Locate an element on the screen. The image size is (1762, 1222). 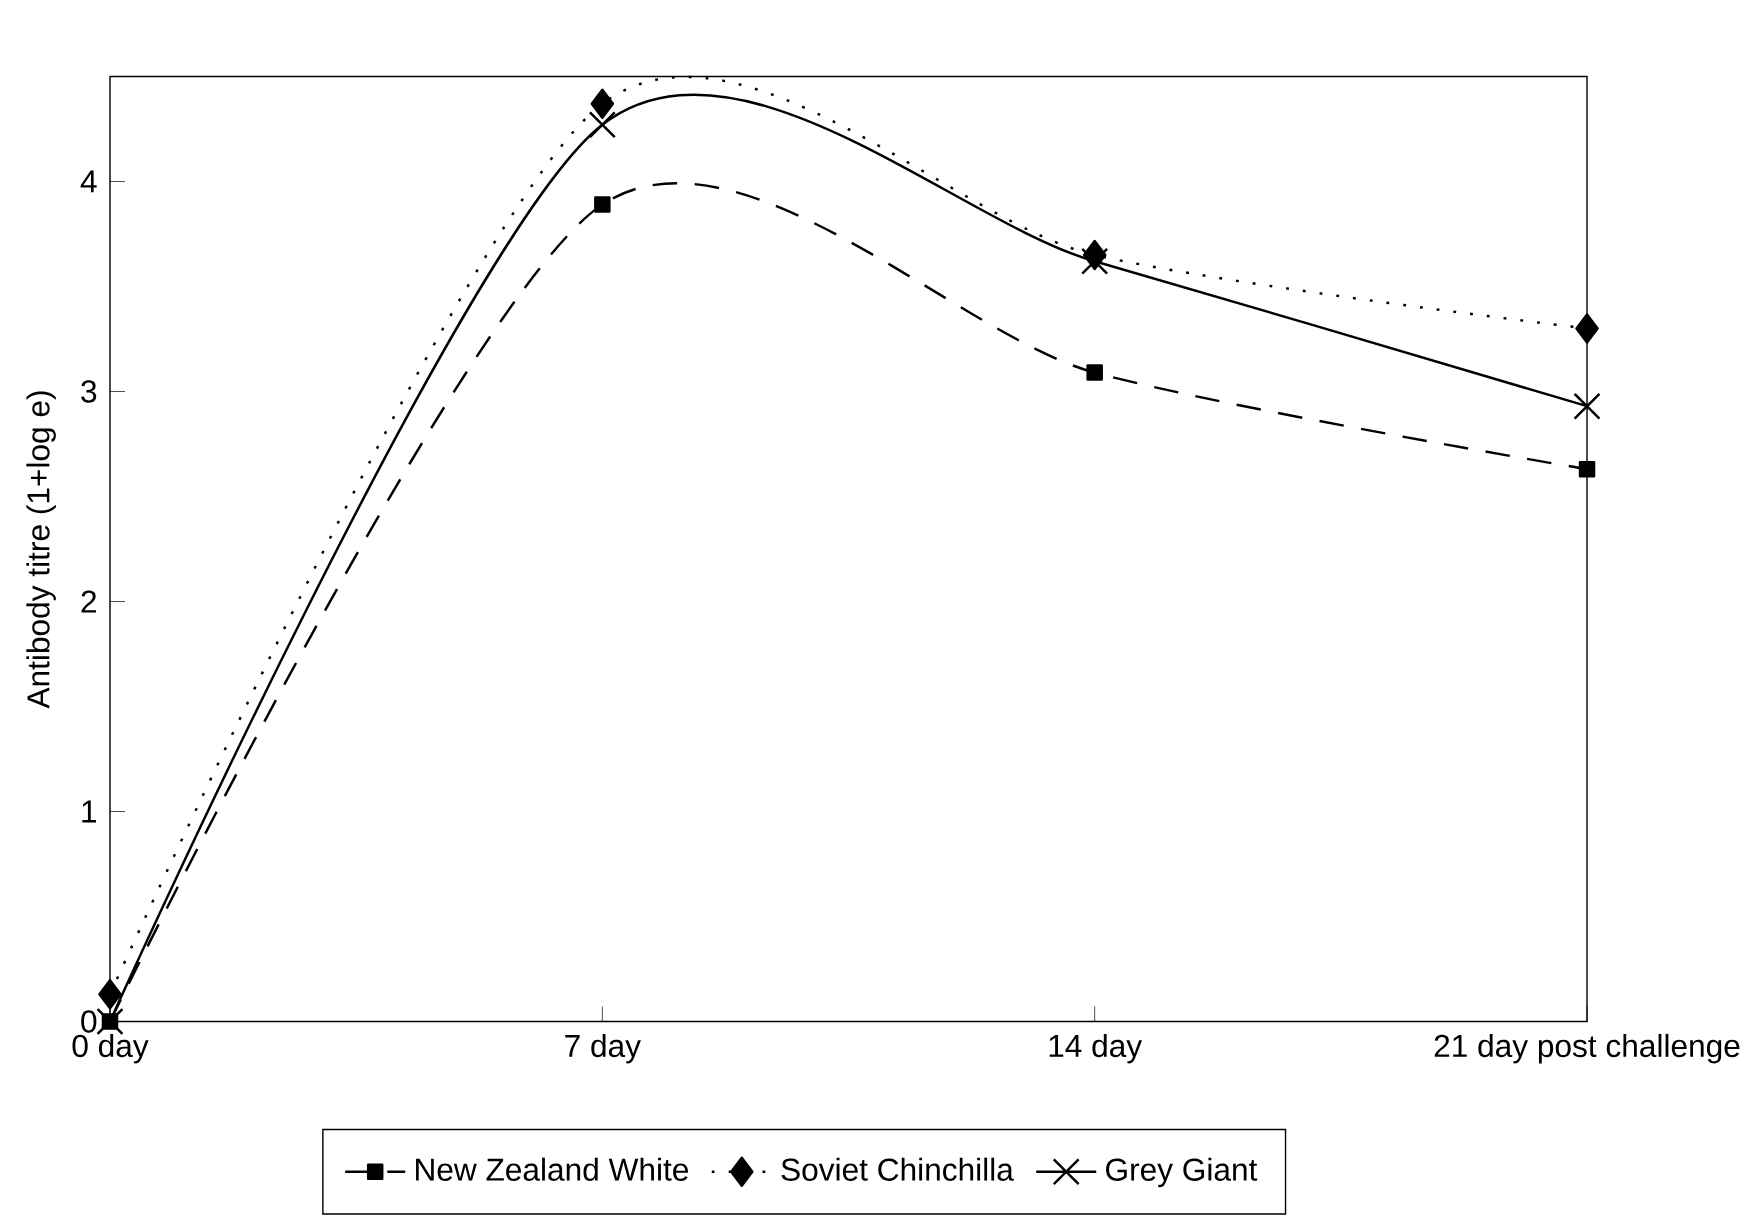
y-tick-label: 1 is located at coordinates (89, 811).